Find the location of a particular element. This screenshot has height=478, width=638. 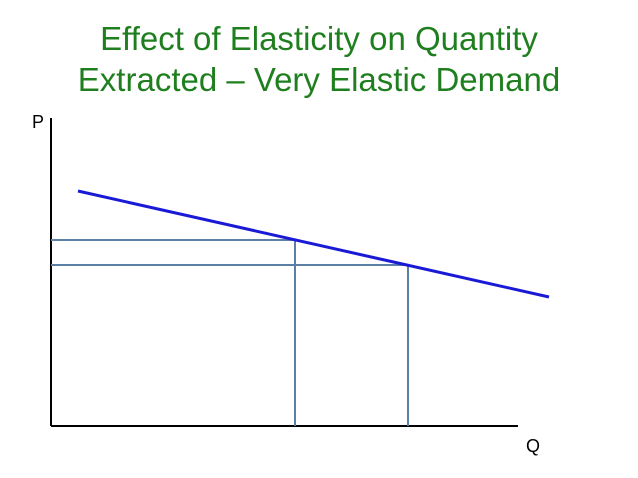

x-axis-label: Q is located at coordinates (533, 446).